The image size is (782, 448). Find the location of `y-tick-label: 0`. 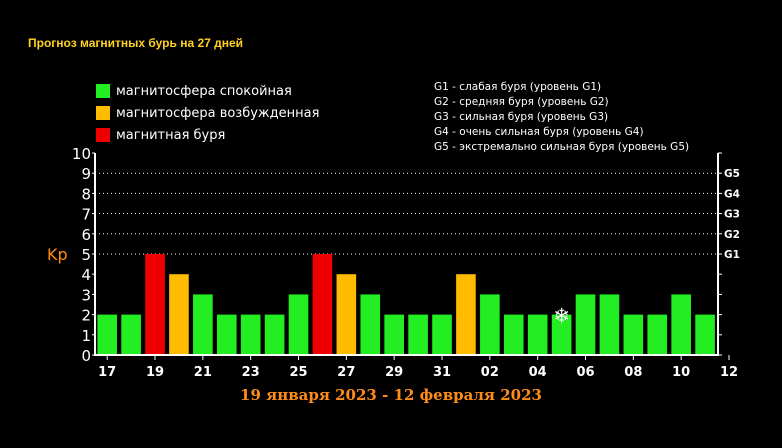

y-tick-label: 0 is located at coordinates (86, 356).